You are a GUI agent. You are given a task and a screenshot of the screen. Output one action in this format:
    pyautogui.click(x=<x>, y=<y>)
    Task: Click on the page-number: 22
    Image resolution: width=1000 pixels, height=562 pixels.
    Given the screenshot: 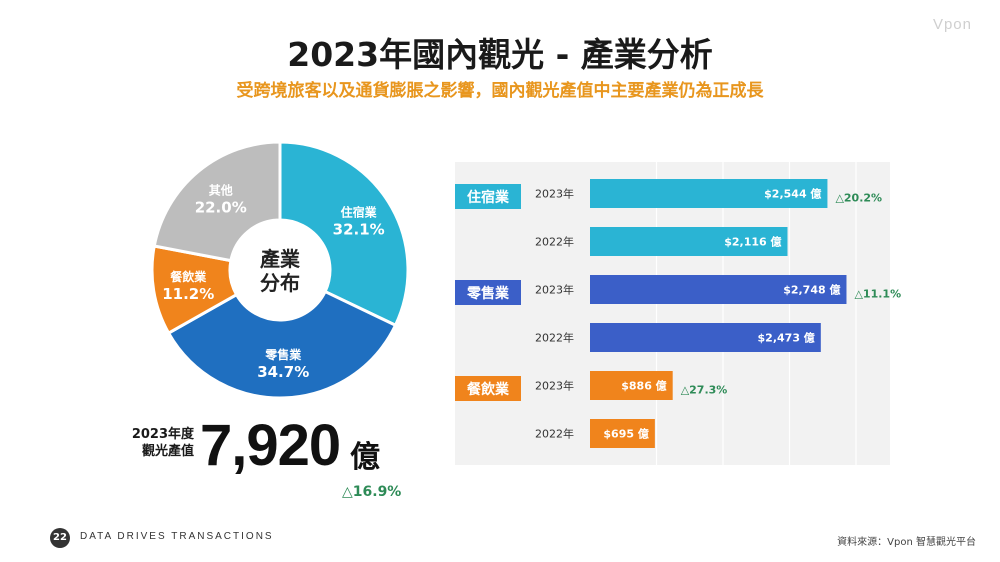 What is the action you would take?
    pyautogui.click(x=60, y=538)
    